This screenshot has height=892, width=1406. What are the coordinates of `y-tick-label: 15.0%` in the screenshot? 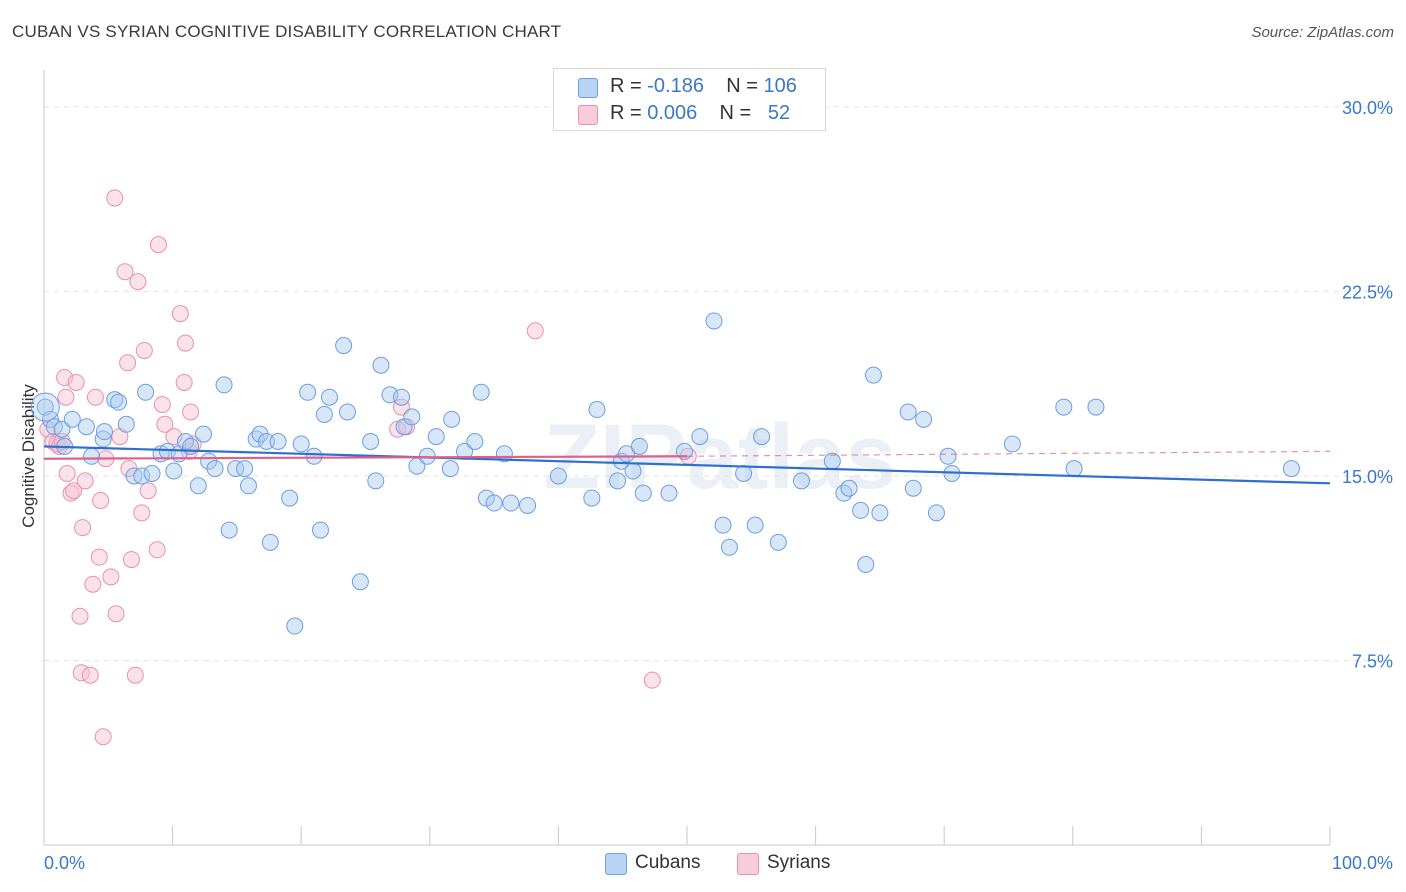 It's located at (1367, 477).